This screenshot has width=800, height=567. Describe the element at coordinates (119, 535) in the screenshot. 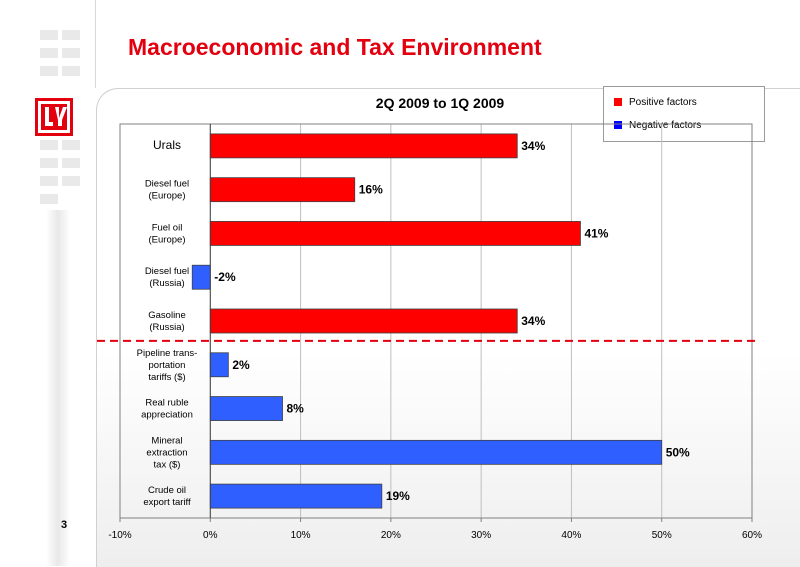

I see `x-tick-label: -10%` at that location.